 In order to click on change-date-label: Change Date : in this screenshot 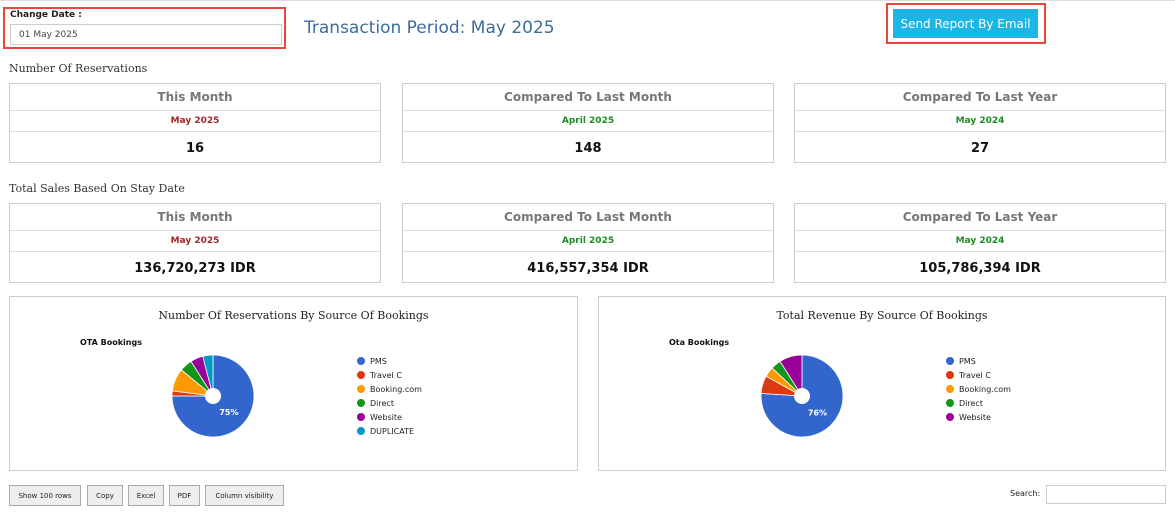, I will do `click(46, 15)`.